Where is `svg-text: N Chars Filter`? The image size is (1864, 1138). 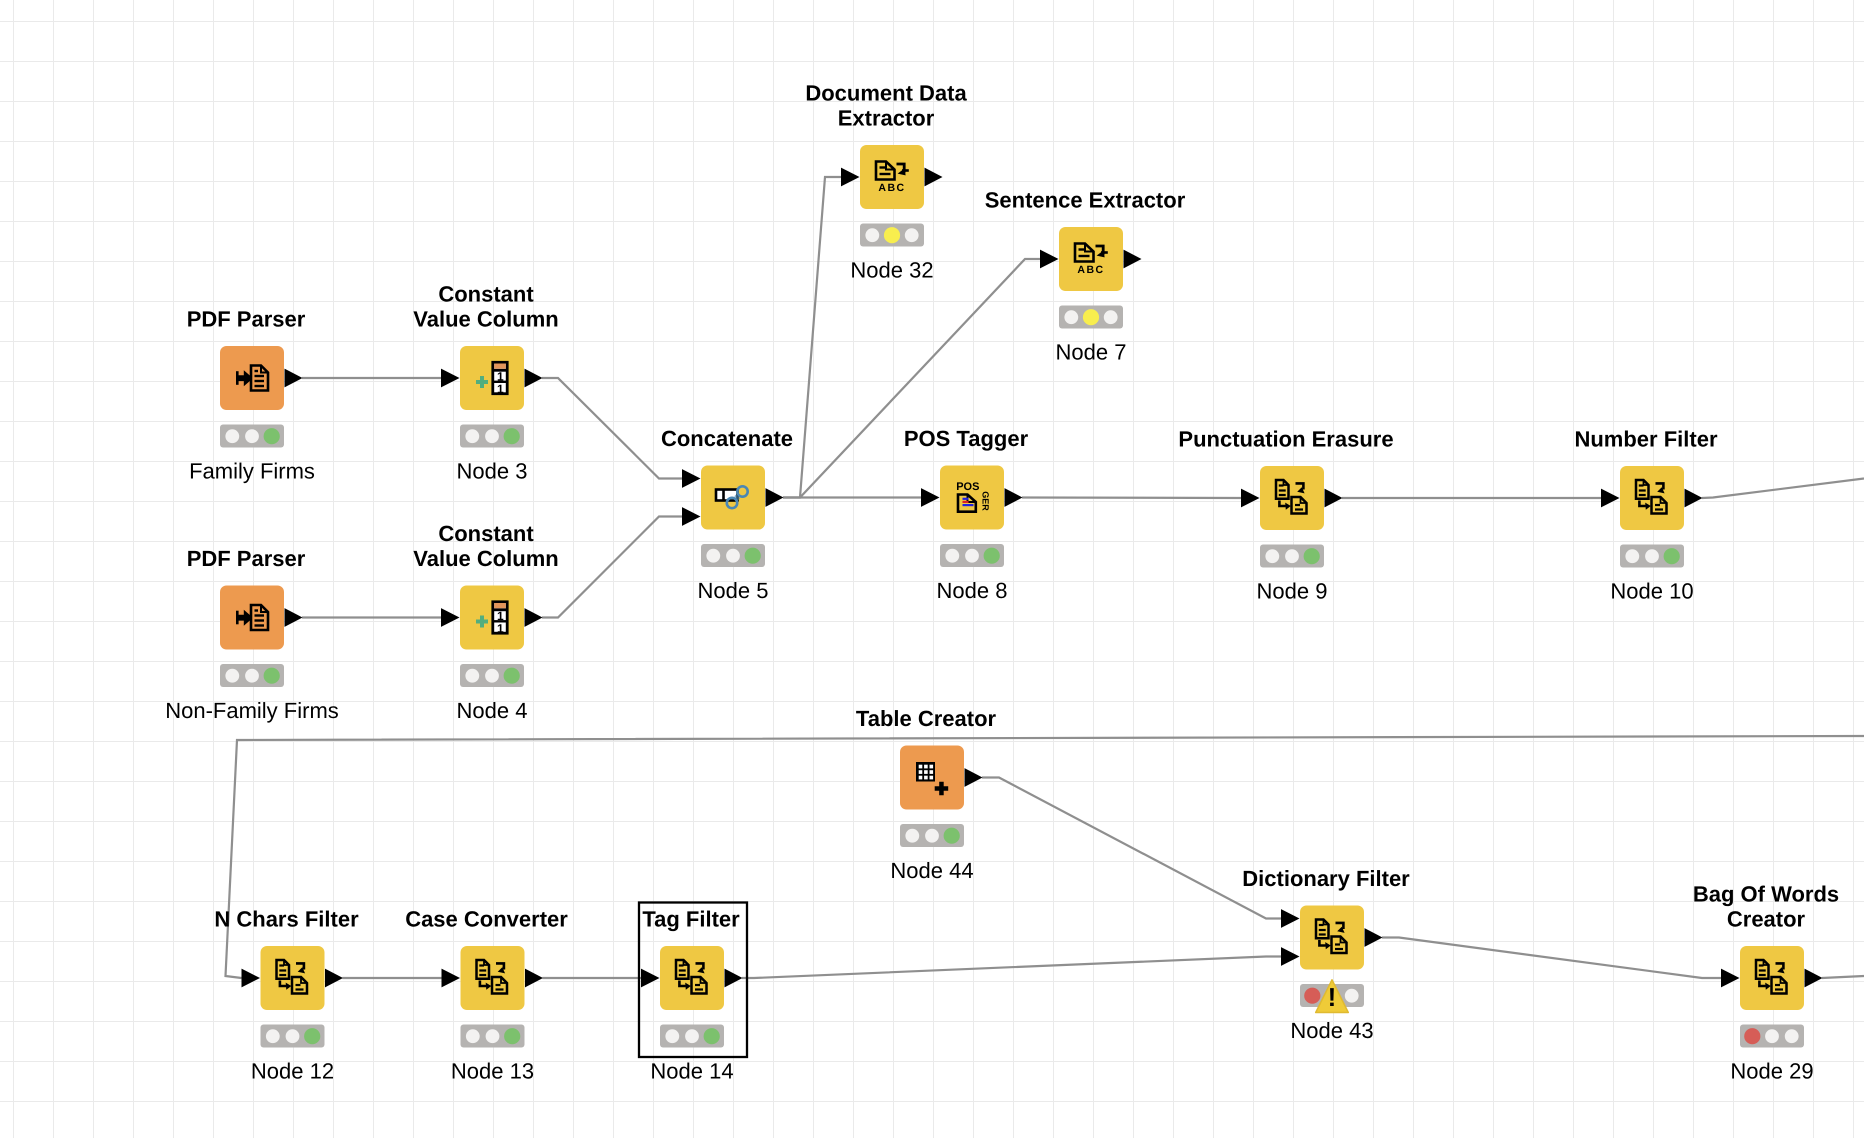
svg-text: N Chars Filter is located at coordinates (286, 919).